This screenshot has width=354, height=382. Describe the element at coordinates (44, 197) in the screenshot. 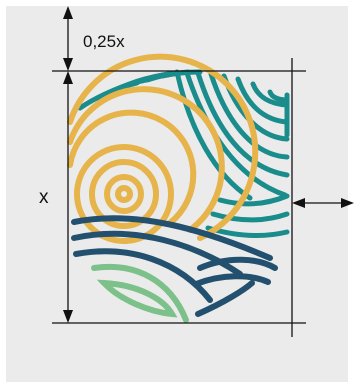

I see `height-label: x` at that location.